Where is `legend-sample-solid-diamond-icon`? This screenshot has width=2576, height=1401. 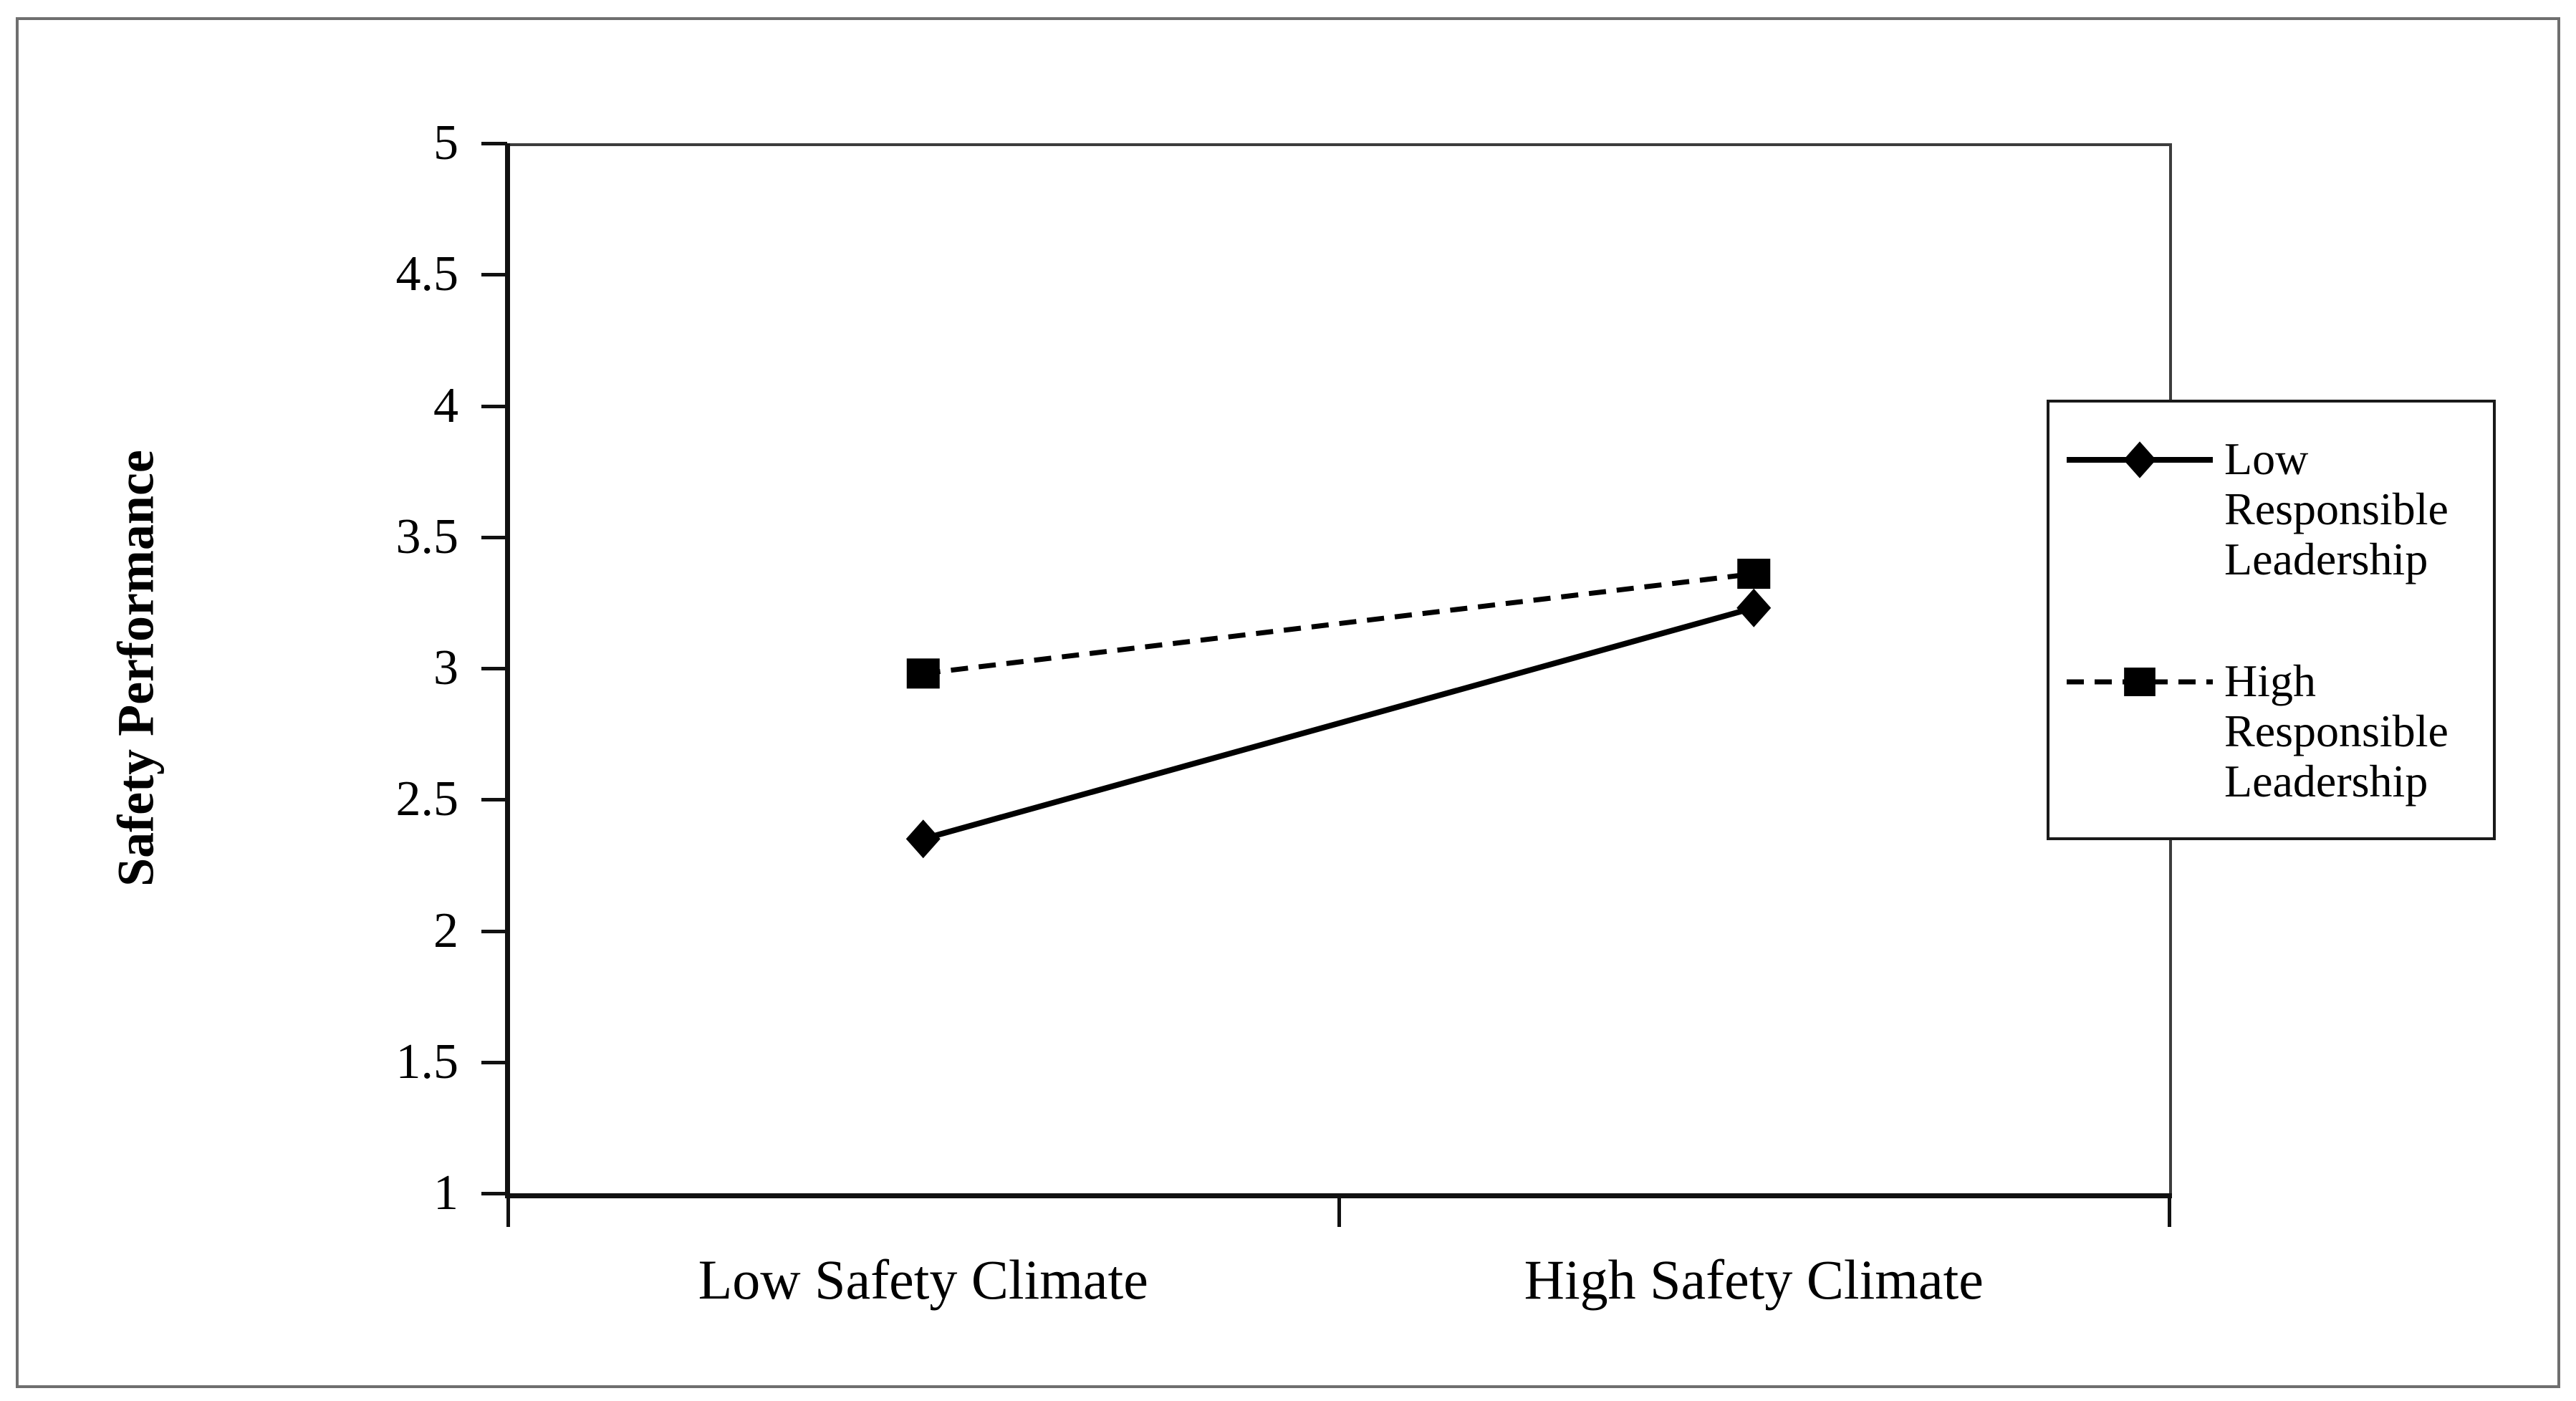
legend-sample-solid-diamond-icon is located at coordinates (2140, 459).